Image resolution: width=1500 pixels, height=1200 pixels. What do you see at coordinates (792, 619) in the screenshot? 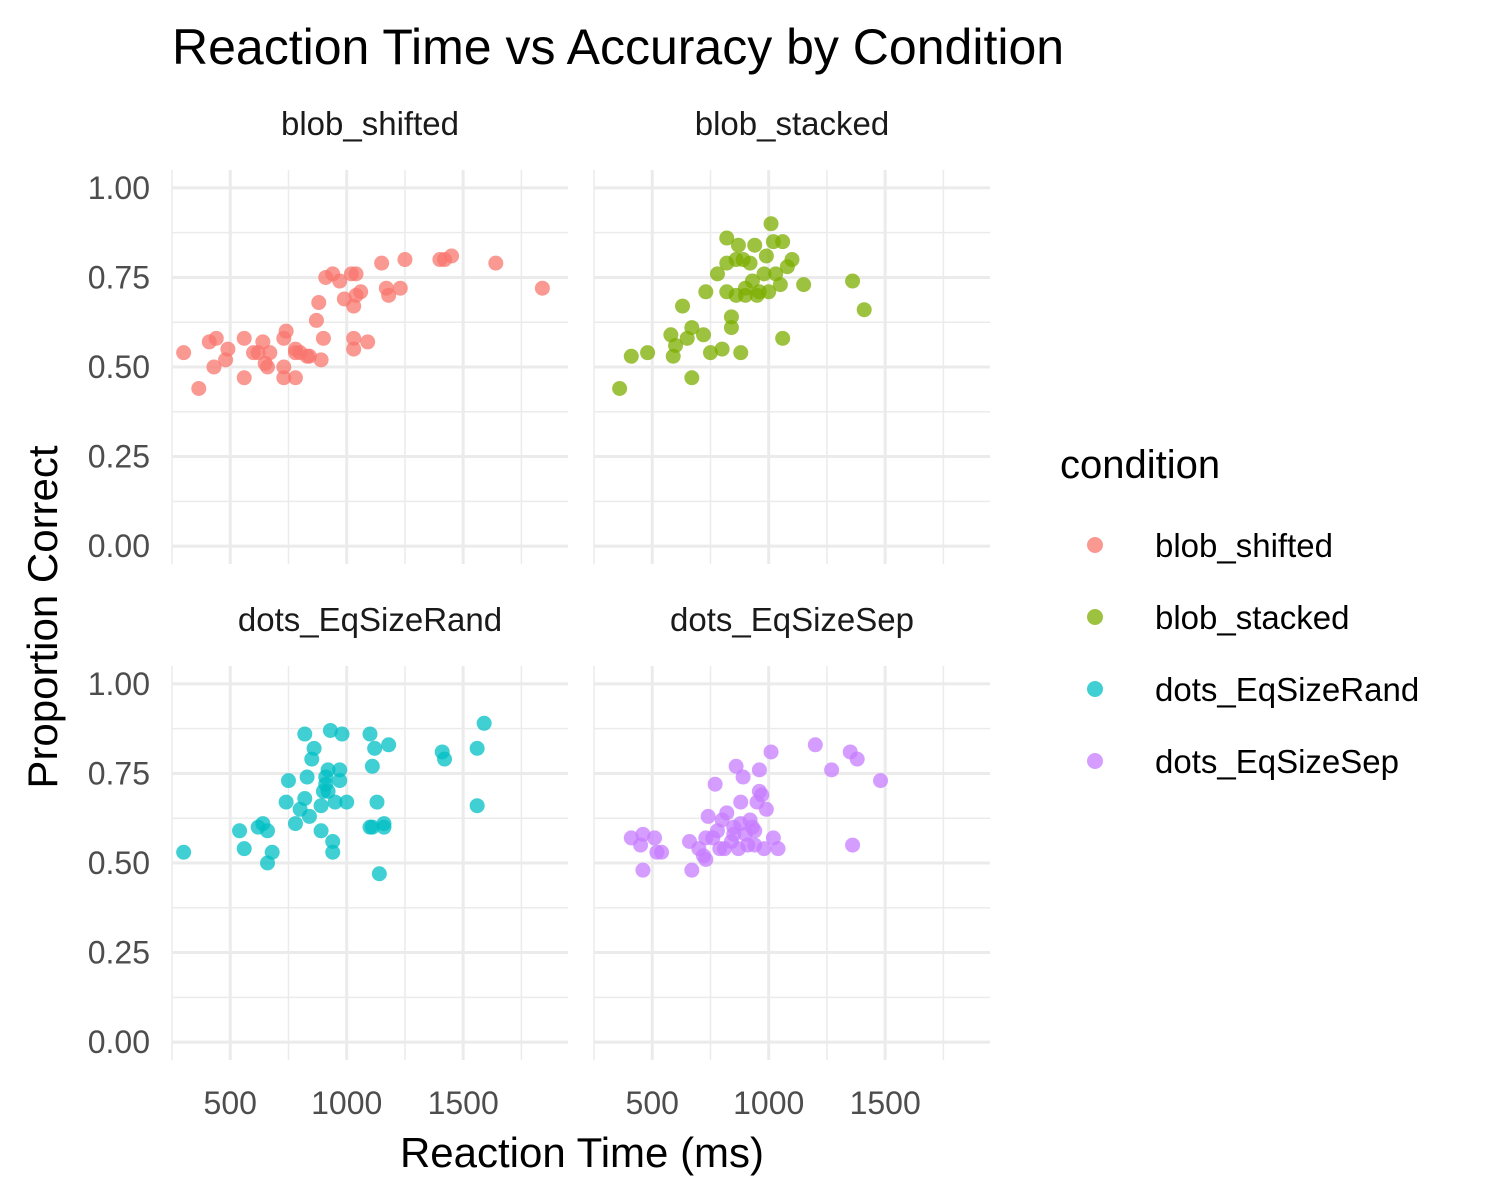
I see `facet-strip-label: dots_EqSizeSep` at bounding box center [792, 619].